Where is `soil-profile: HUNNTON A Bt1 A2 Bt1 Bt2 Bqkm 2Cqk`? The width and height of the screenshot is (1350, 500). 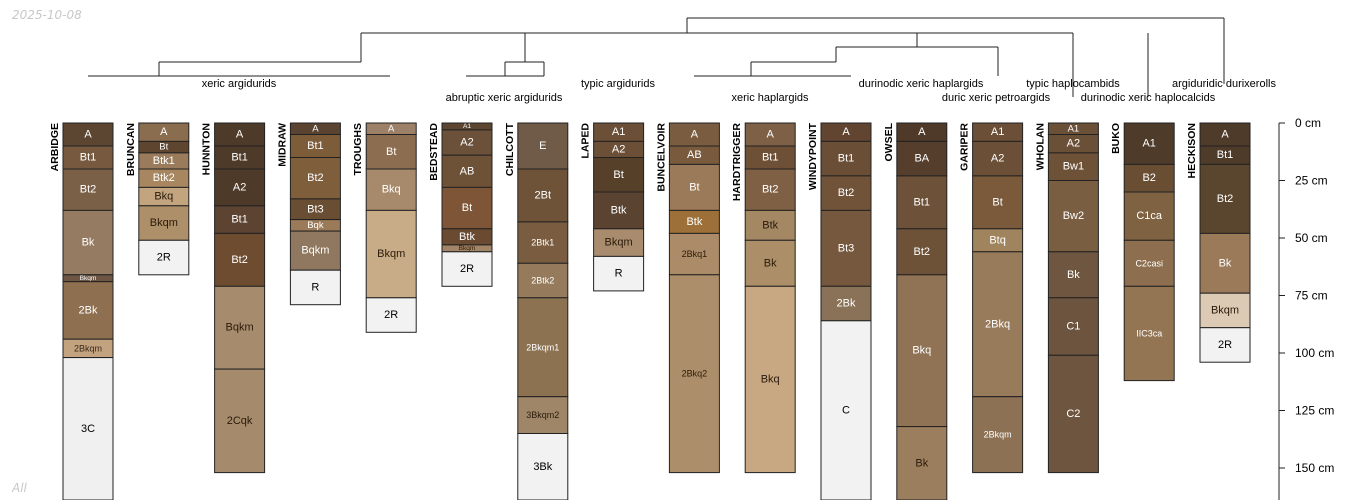
soil-profile: HUNNTON A Bt1 A2 Bt1 Bt2 Bqkm 2Cqk is located at coordinates (233, 298).